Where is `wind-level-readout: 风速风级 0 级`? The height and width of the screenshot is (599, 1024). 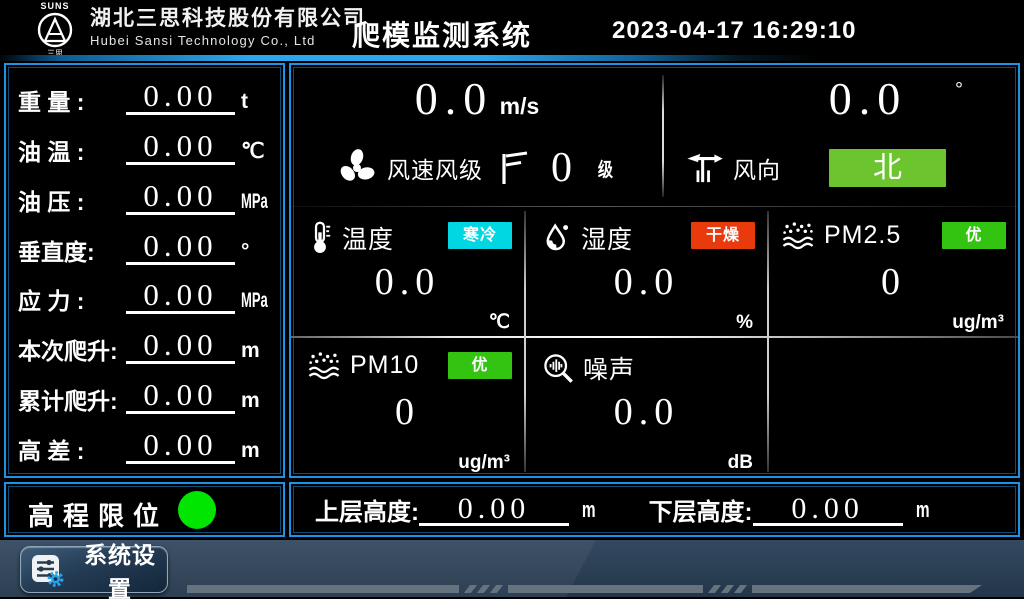
wind-level-readout: 风速风级 0 级 is located at coordinates (477, 168).